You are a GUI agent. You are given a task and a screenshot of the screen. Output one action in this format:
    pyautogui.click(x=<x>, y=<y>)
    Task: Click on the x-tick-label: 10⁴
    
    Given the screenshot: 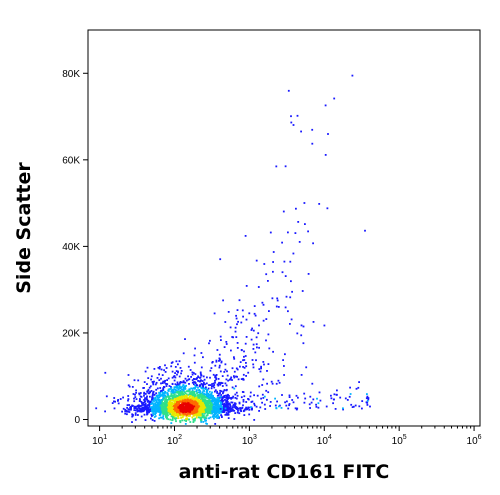 What is the action you would take?
    pyautogui.click(x=324, y=440)
    